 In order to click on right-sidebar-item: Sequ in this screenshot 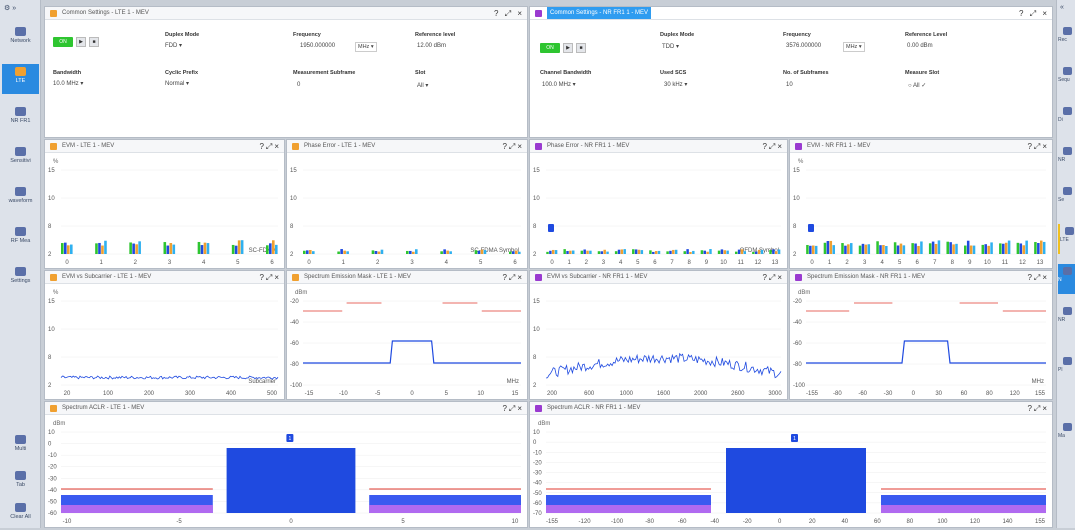, I will do `click(1066, 79)`.